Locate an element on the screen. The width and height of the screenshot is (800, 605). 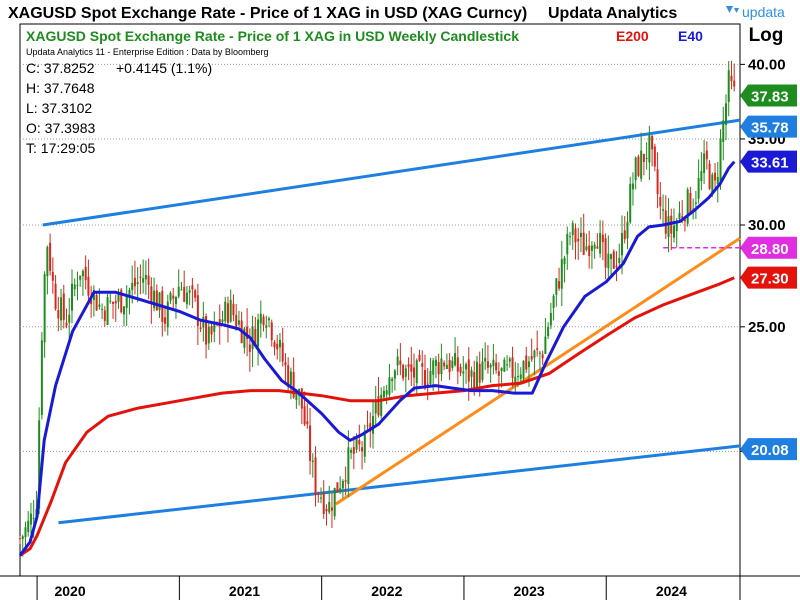
x-tick-label: 2020 is located at coordinates (69, 591).